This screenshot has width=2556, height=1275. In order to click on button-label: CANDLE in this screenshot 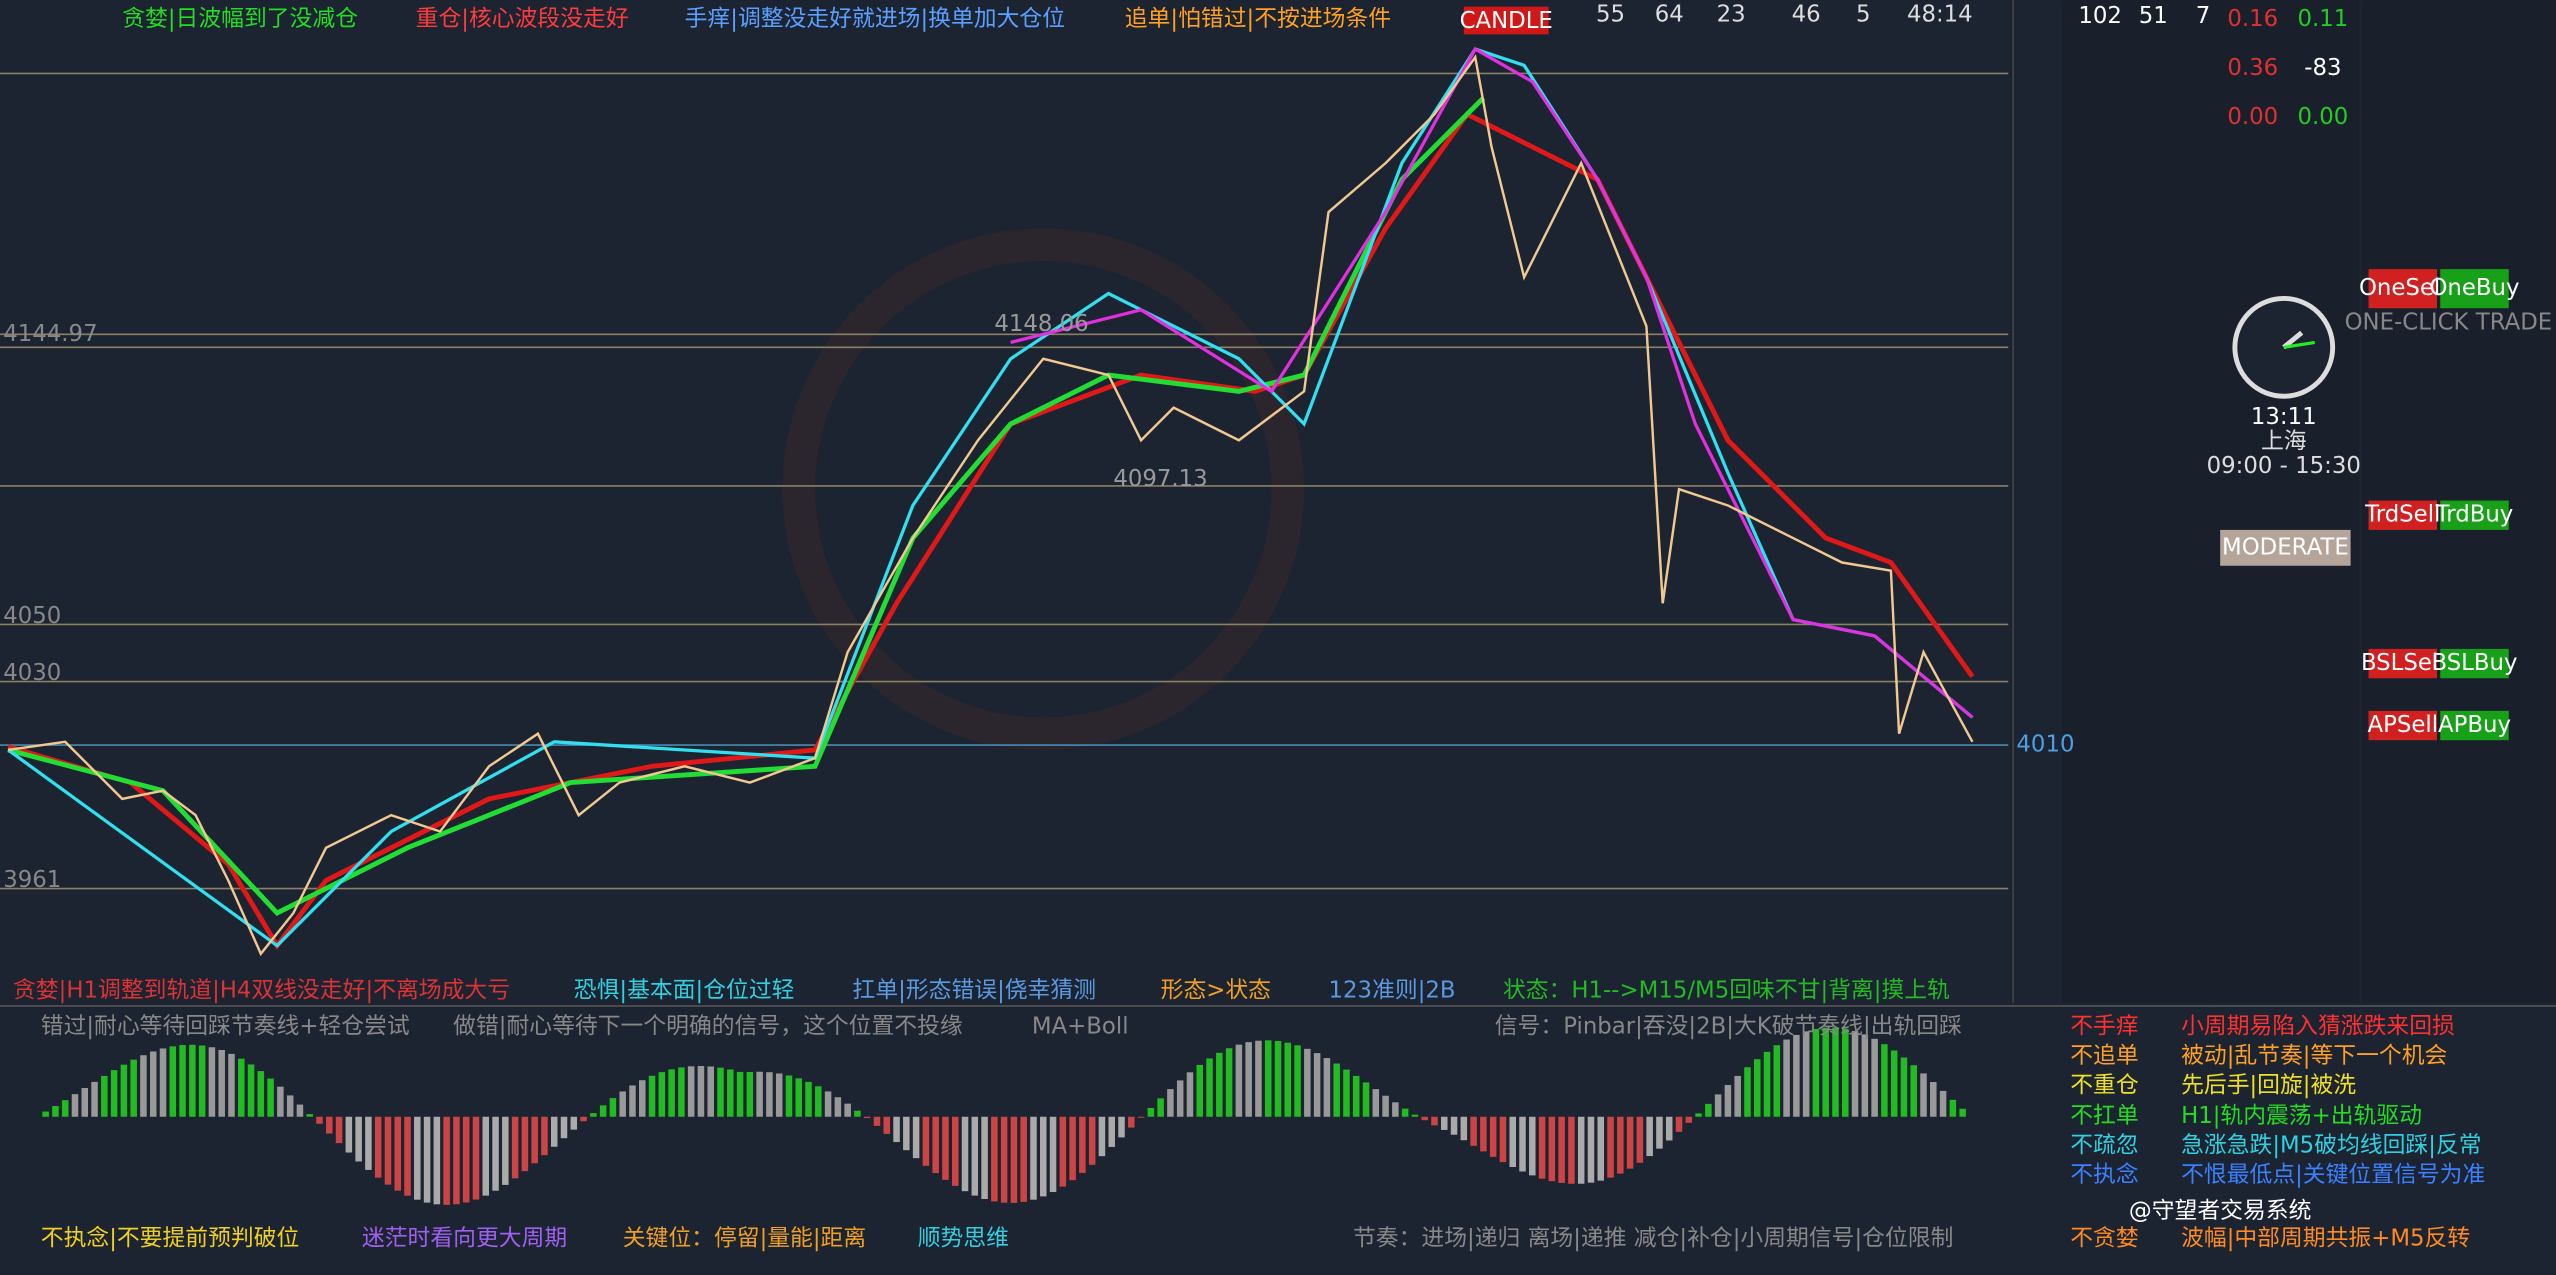, I will do `click(1506, 21)`.